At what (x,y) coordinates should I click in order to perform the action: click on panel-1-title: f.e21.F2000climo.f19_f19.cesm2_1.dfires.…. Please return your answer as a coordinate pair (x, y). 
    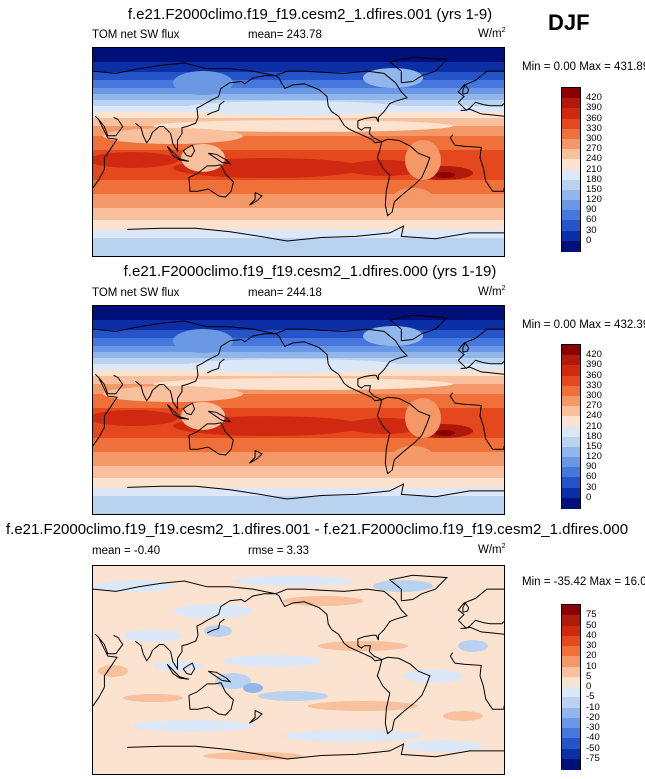
    Looking at the image, I should click on (310, 14).